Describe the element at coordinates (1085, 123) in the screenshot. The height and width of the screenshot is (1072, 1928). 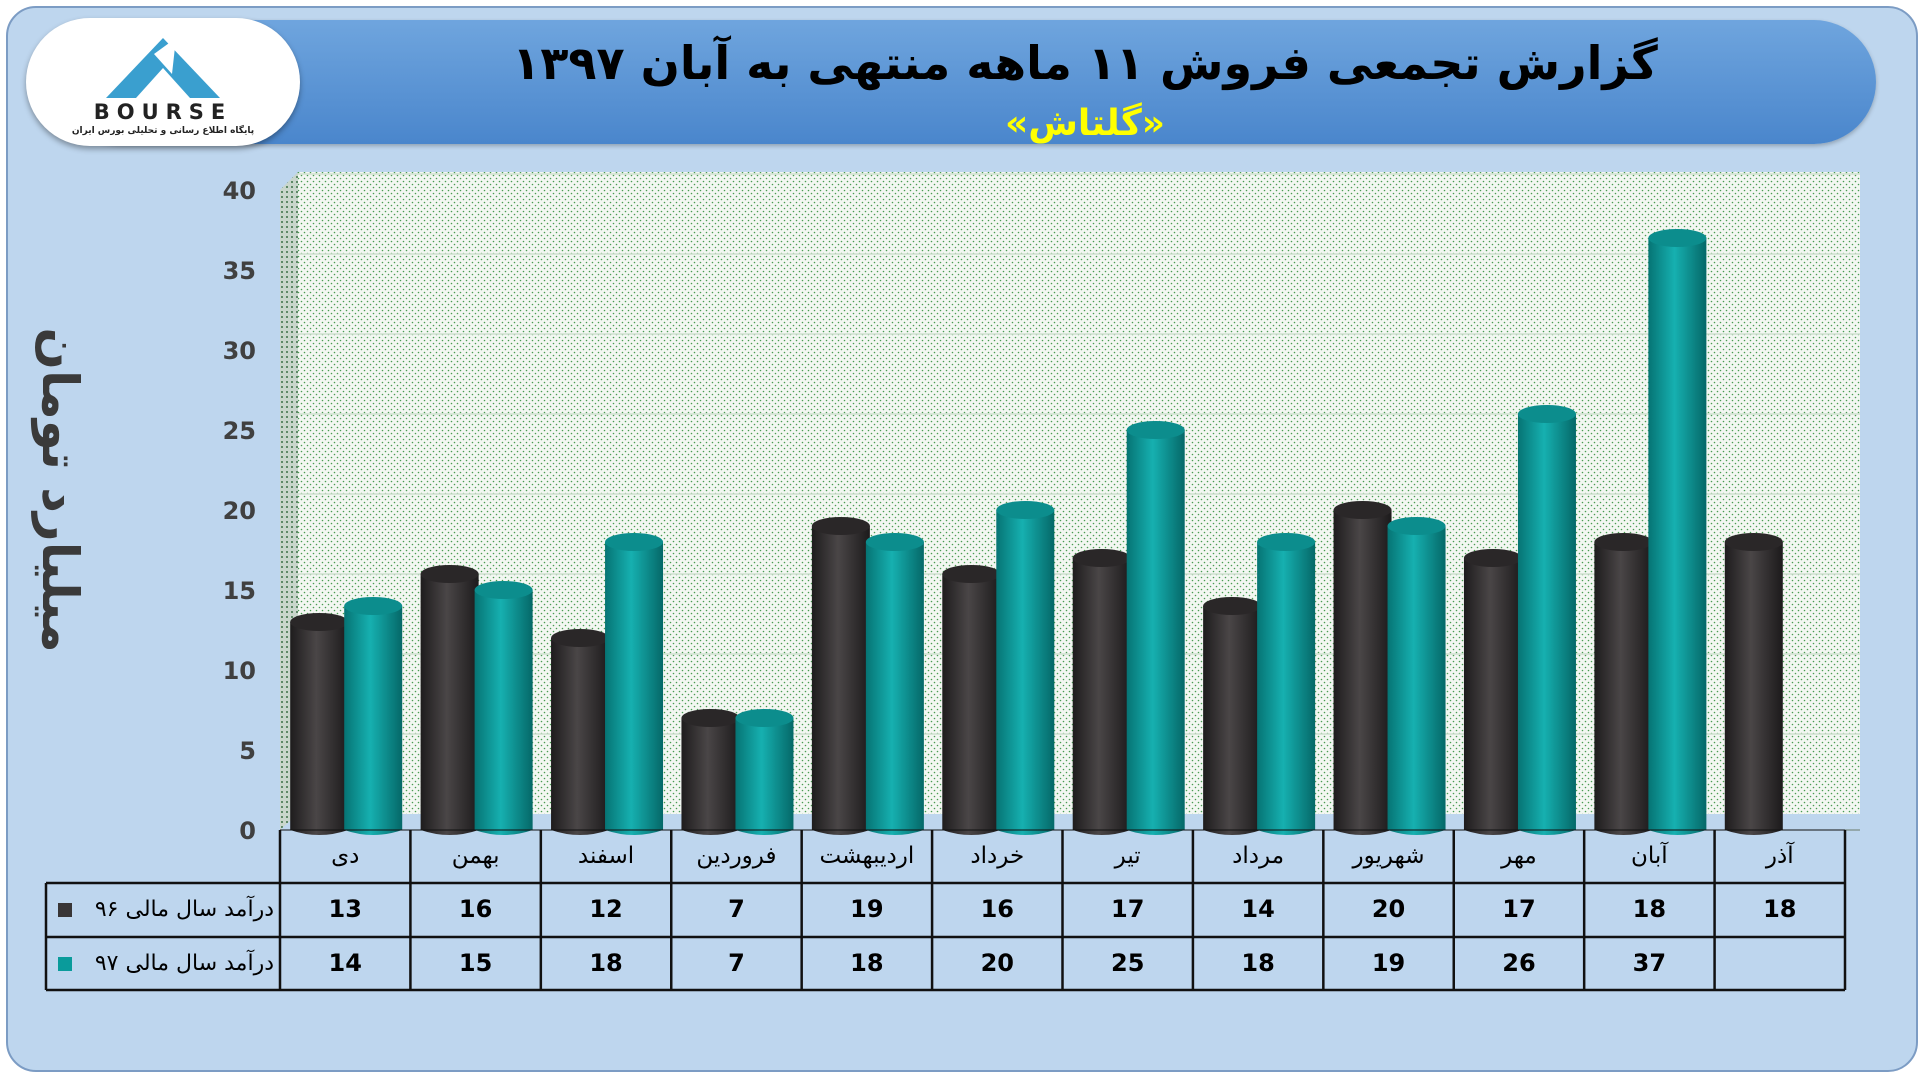
I see `company-name: «گلتاش»` at that location.